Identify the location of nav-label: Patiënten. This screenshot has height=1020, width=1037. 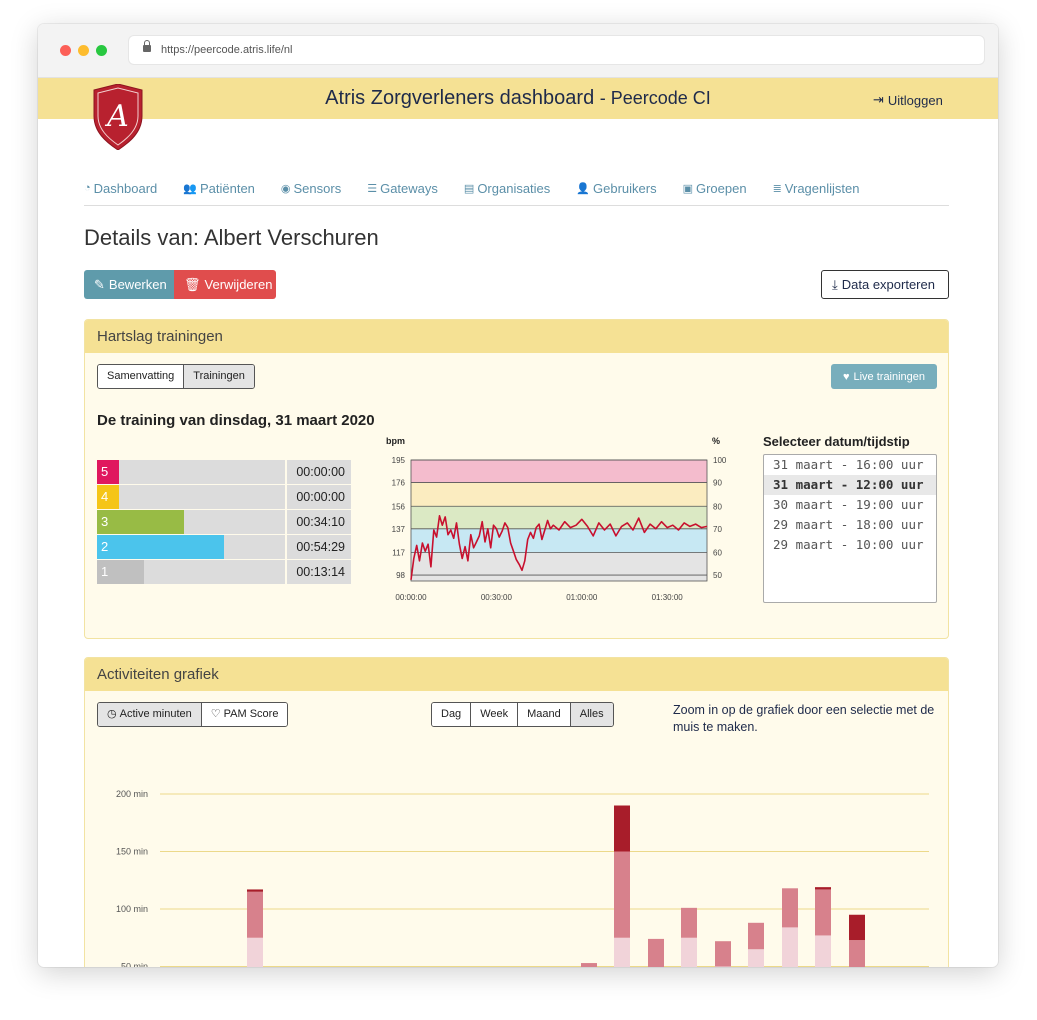
(227, 188).